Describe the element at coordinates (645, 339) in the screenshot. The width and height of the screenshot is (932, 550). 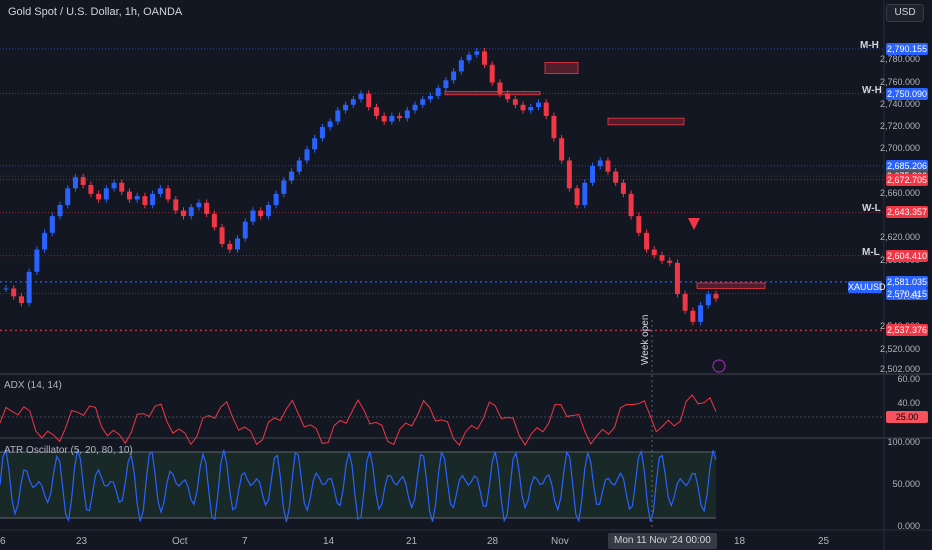
I see `week-open-label: Week open` at that location.